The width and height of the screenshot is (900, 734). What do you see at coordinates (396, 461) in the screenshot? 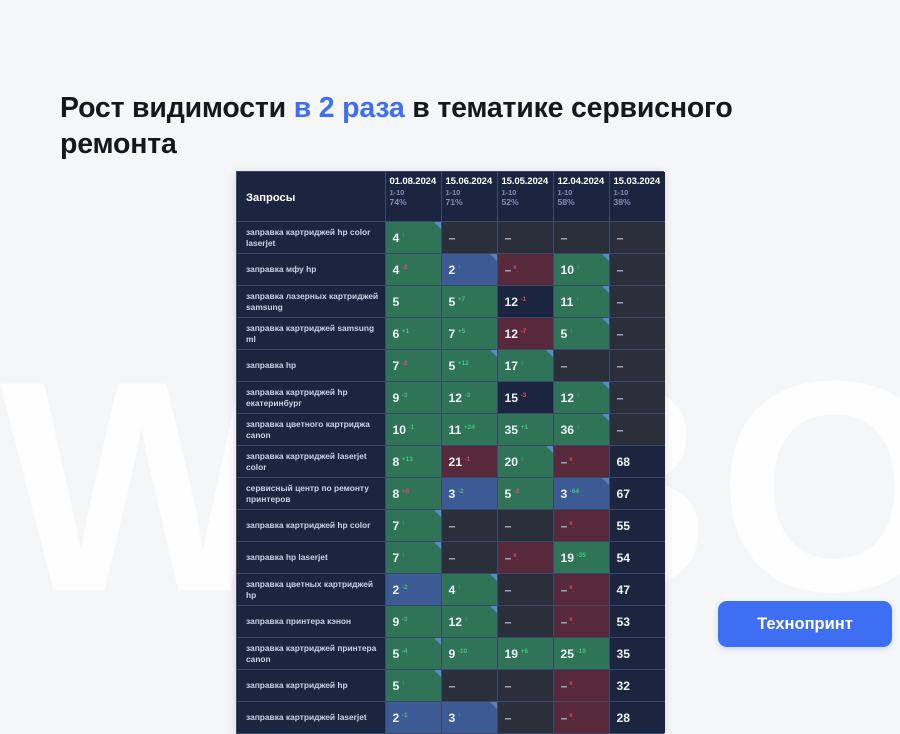
I see `rank-value: 8` at bounding box center [396, 461].